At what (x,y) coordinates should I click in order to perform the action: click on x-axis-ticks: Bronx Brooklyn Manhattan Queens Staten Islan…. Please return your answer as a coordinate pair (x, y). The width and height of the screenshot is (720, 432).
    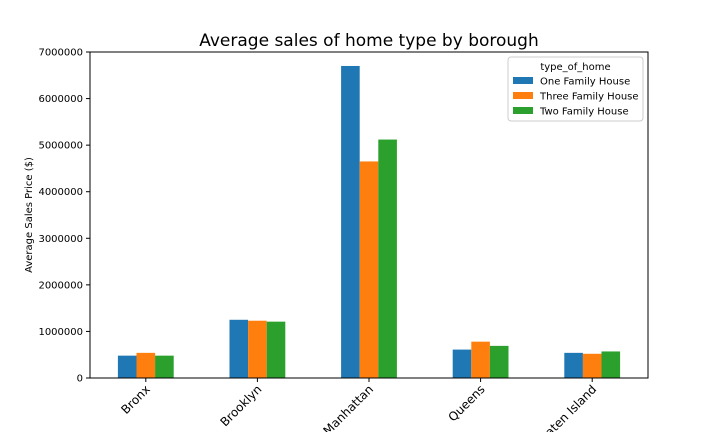
    Looking at the image, I should click on (358, 405).